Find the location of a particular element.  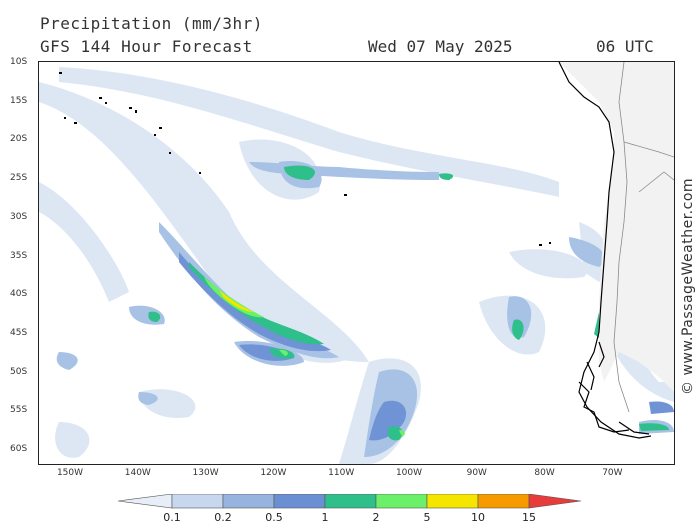

lat-label-30S: 30S is located at coordinates (19, 216).